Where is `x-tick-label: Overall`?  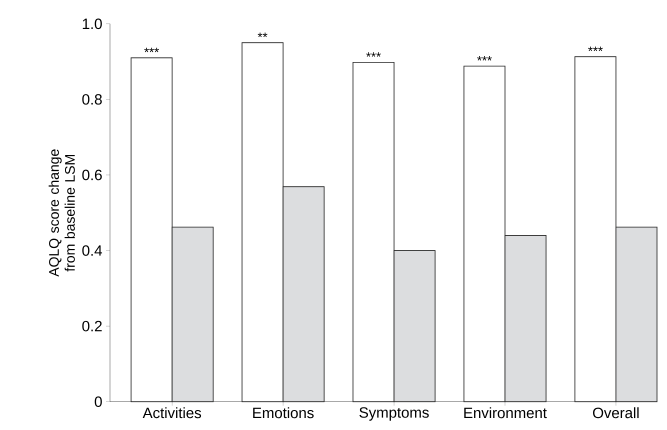
x-tick-label: Overall is located at coordinates (615, 412).